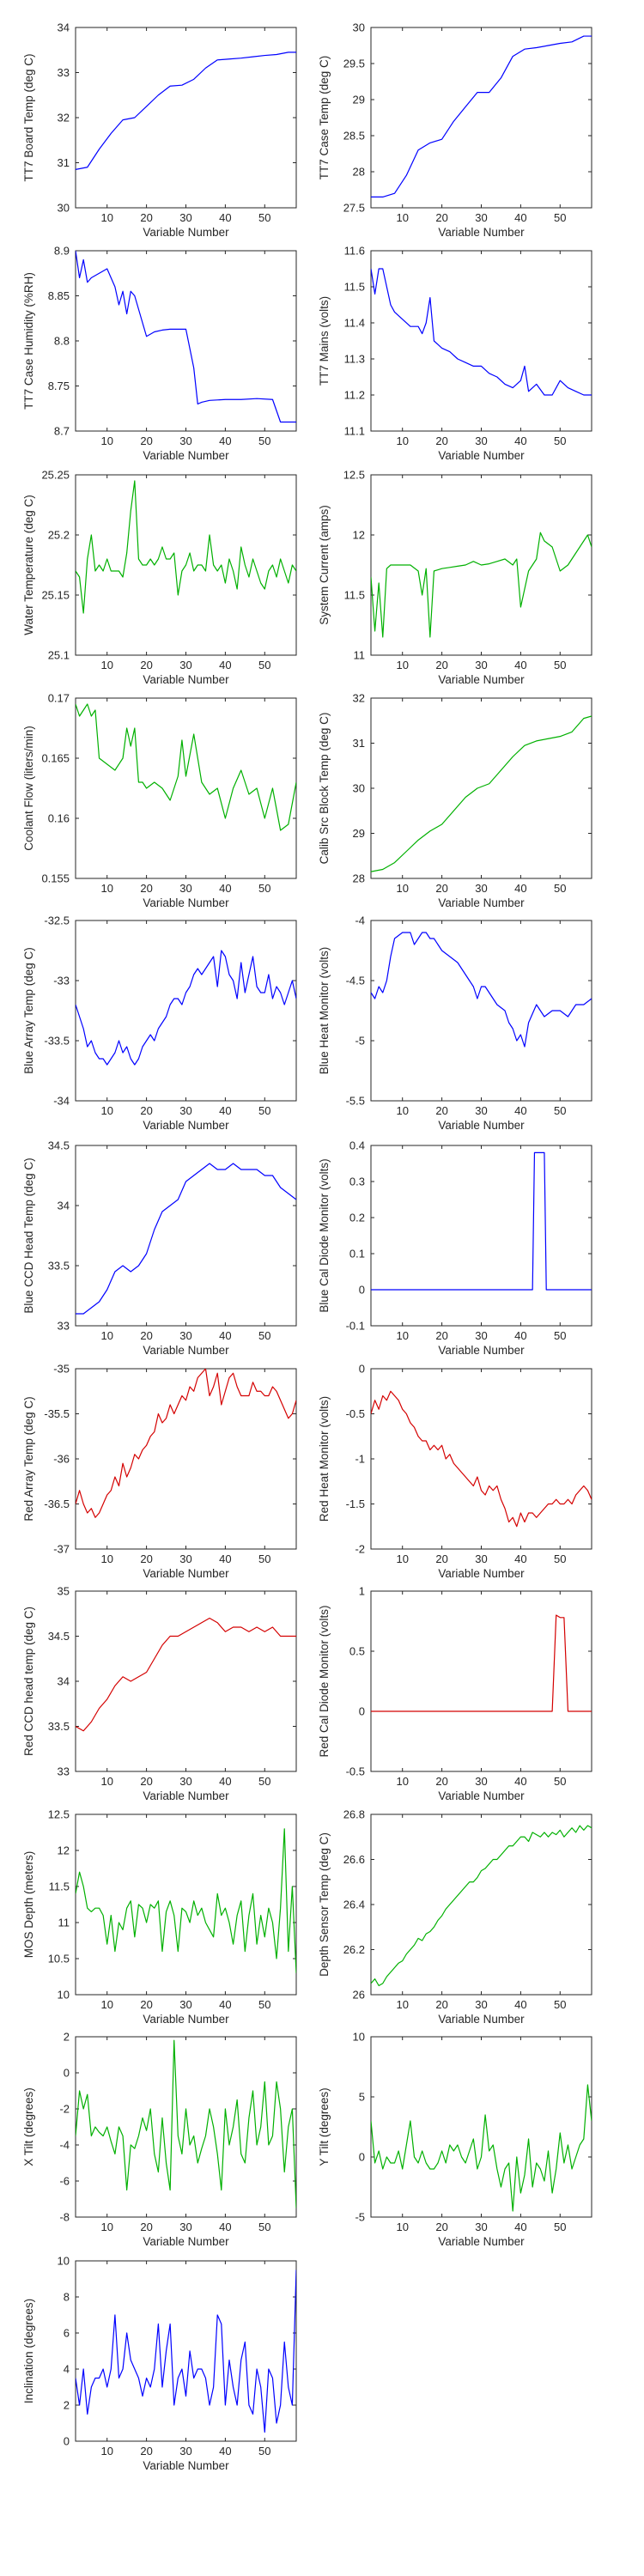 This screenshot has width=644, height=2576. What do you see at coordinates (324, 1681) in the screenshot?
I see `y-axis-label: Red Cal Diode Monitor (volts)` at bounding box center [324, 1681].